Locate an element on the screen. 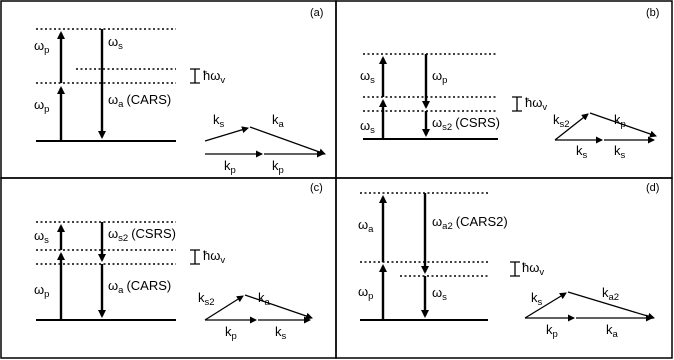 The height and width of the screenshot is (360, 674). svg-text: ωa is located at coordinates (366, 226).